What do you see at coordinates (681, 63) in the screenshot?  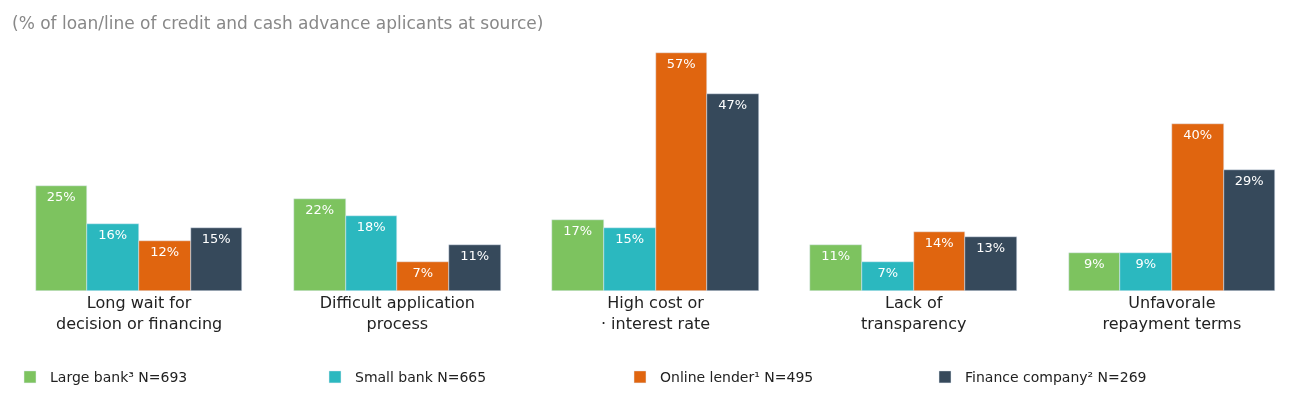 I see `data-label: 57%` at bounding box center [681, 63].